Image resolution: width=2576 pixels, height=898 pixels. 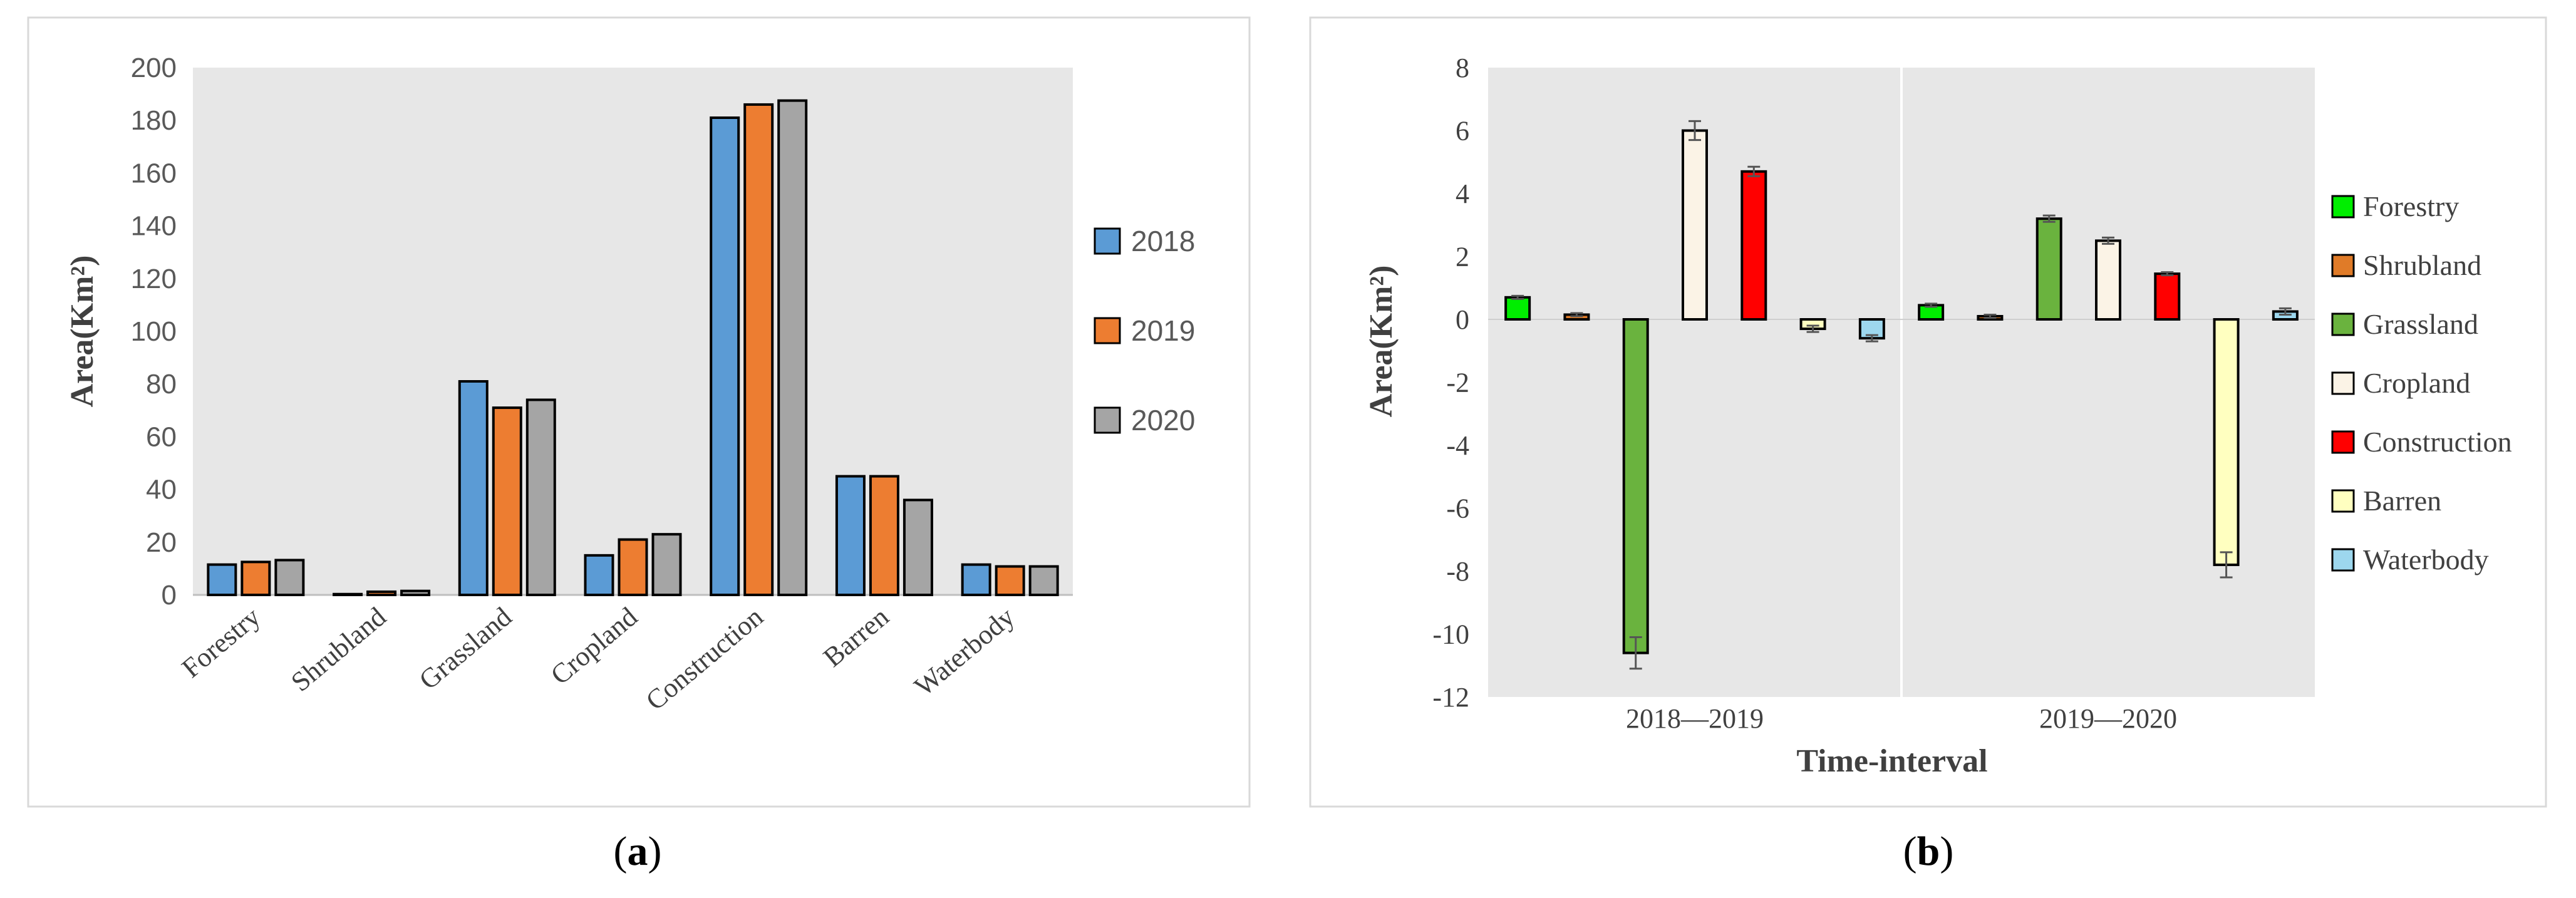 What do you see at coordinates (792, 347) in the screenshot?
I see `bar-construction-2020` at bounding box center [792, 347].